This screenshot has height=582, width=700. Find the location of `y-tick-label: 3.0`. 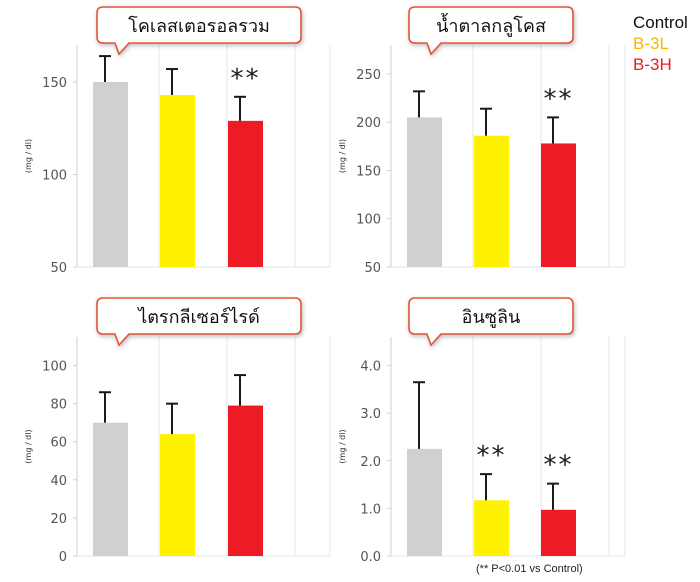

y-tick-label: 3.0 is located at coordinates (370, 414).